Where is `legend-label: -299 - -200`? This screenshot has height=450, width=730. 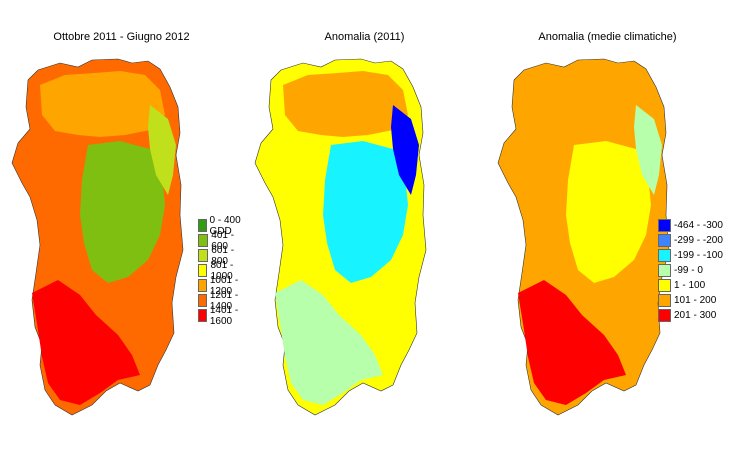 legend-label: -299 - -200 is located at coordinates (698, 240).